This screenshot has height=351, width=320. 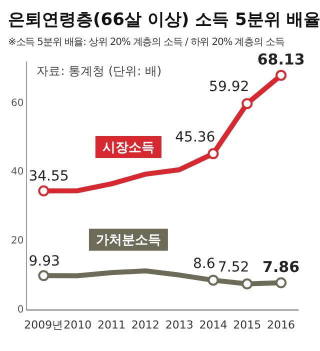 What do you see at coordinates (229, 87) in the screenshot?
I see `data-label: 59.92` at bounding box center [229, 87].